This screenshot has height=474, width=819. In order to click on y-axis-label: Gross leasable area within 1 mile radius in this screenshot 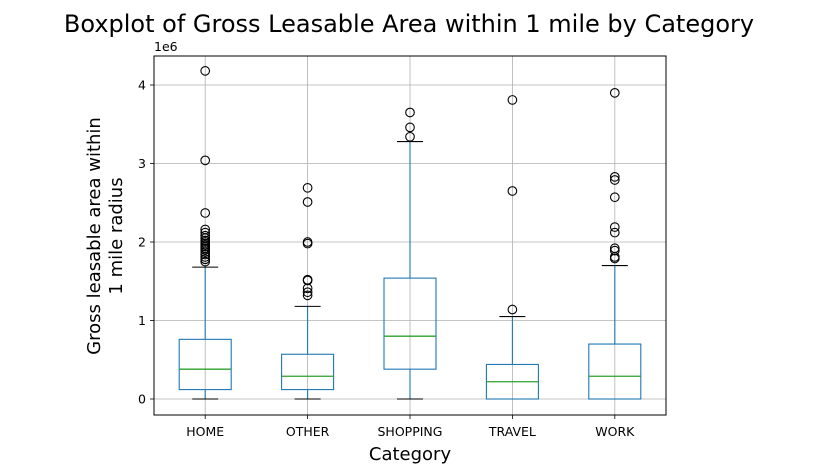, I will do `click(105, 236)`.